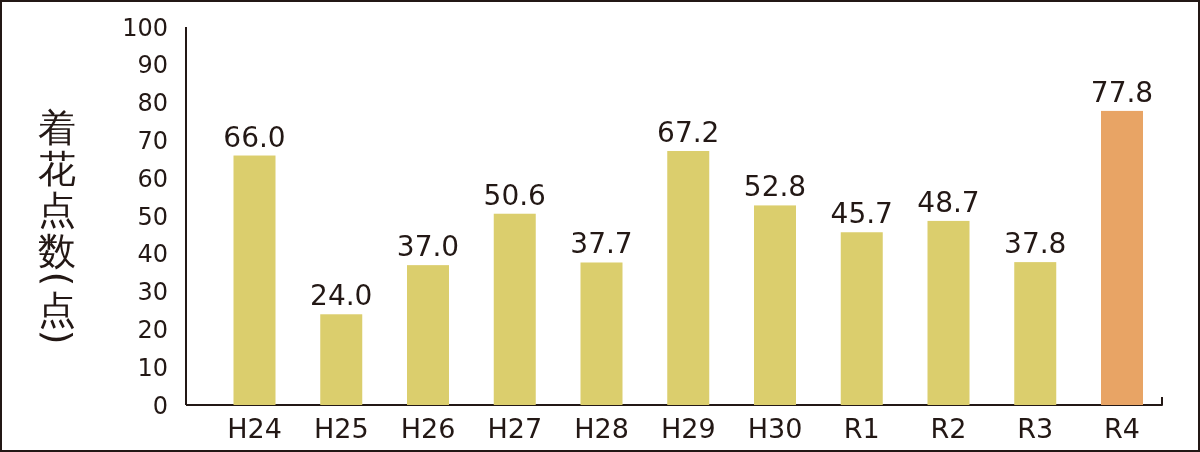 The width and height of the screenshot is (1200, 452). Describe the element at coordinates (688, 428) in the screenshot. I see `x-tick-label: H29` at that location.